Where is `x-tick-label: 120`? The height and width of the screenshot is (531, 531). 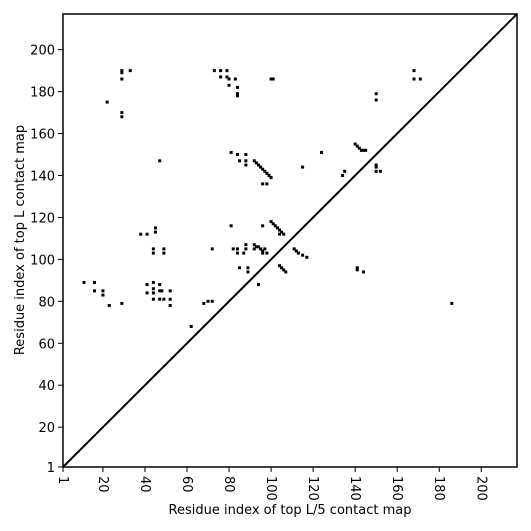
x-tick-label: 120 is located at coordinates (312, 488).